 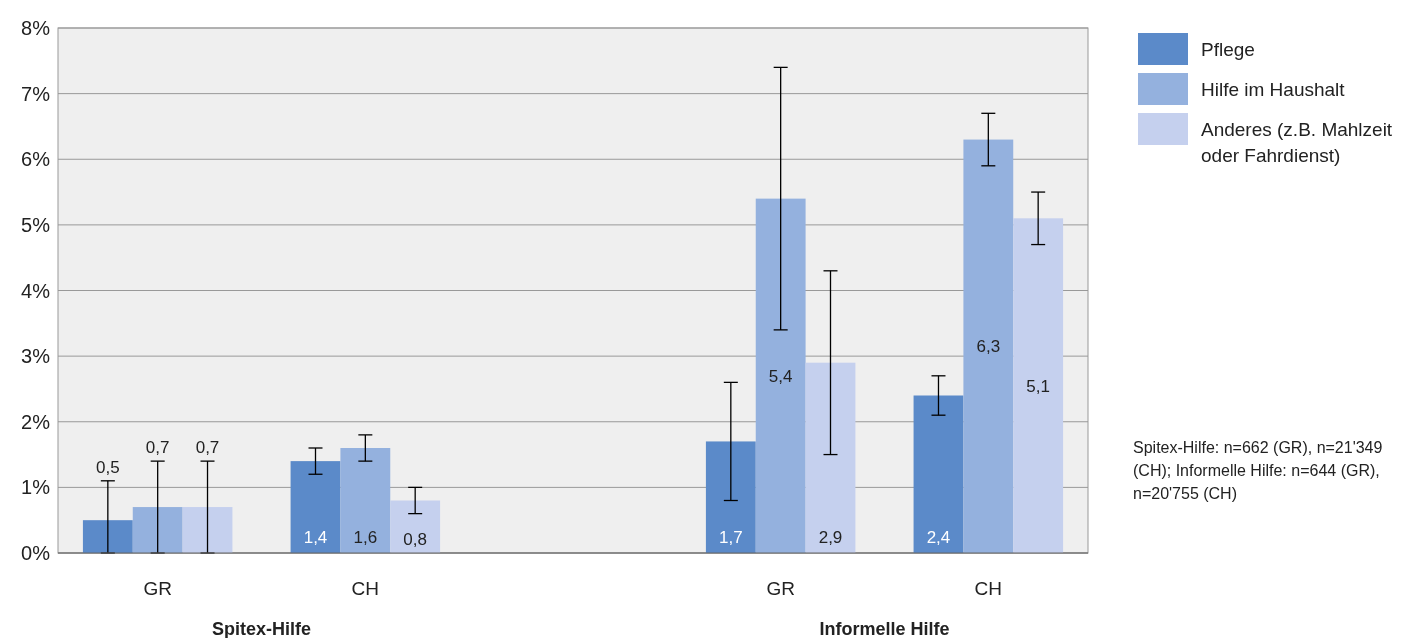 I want to click on data-label: 0,5, so click(x=108, y=467).